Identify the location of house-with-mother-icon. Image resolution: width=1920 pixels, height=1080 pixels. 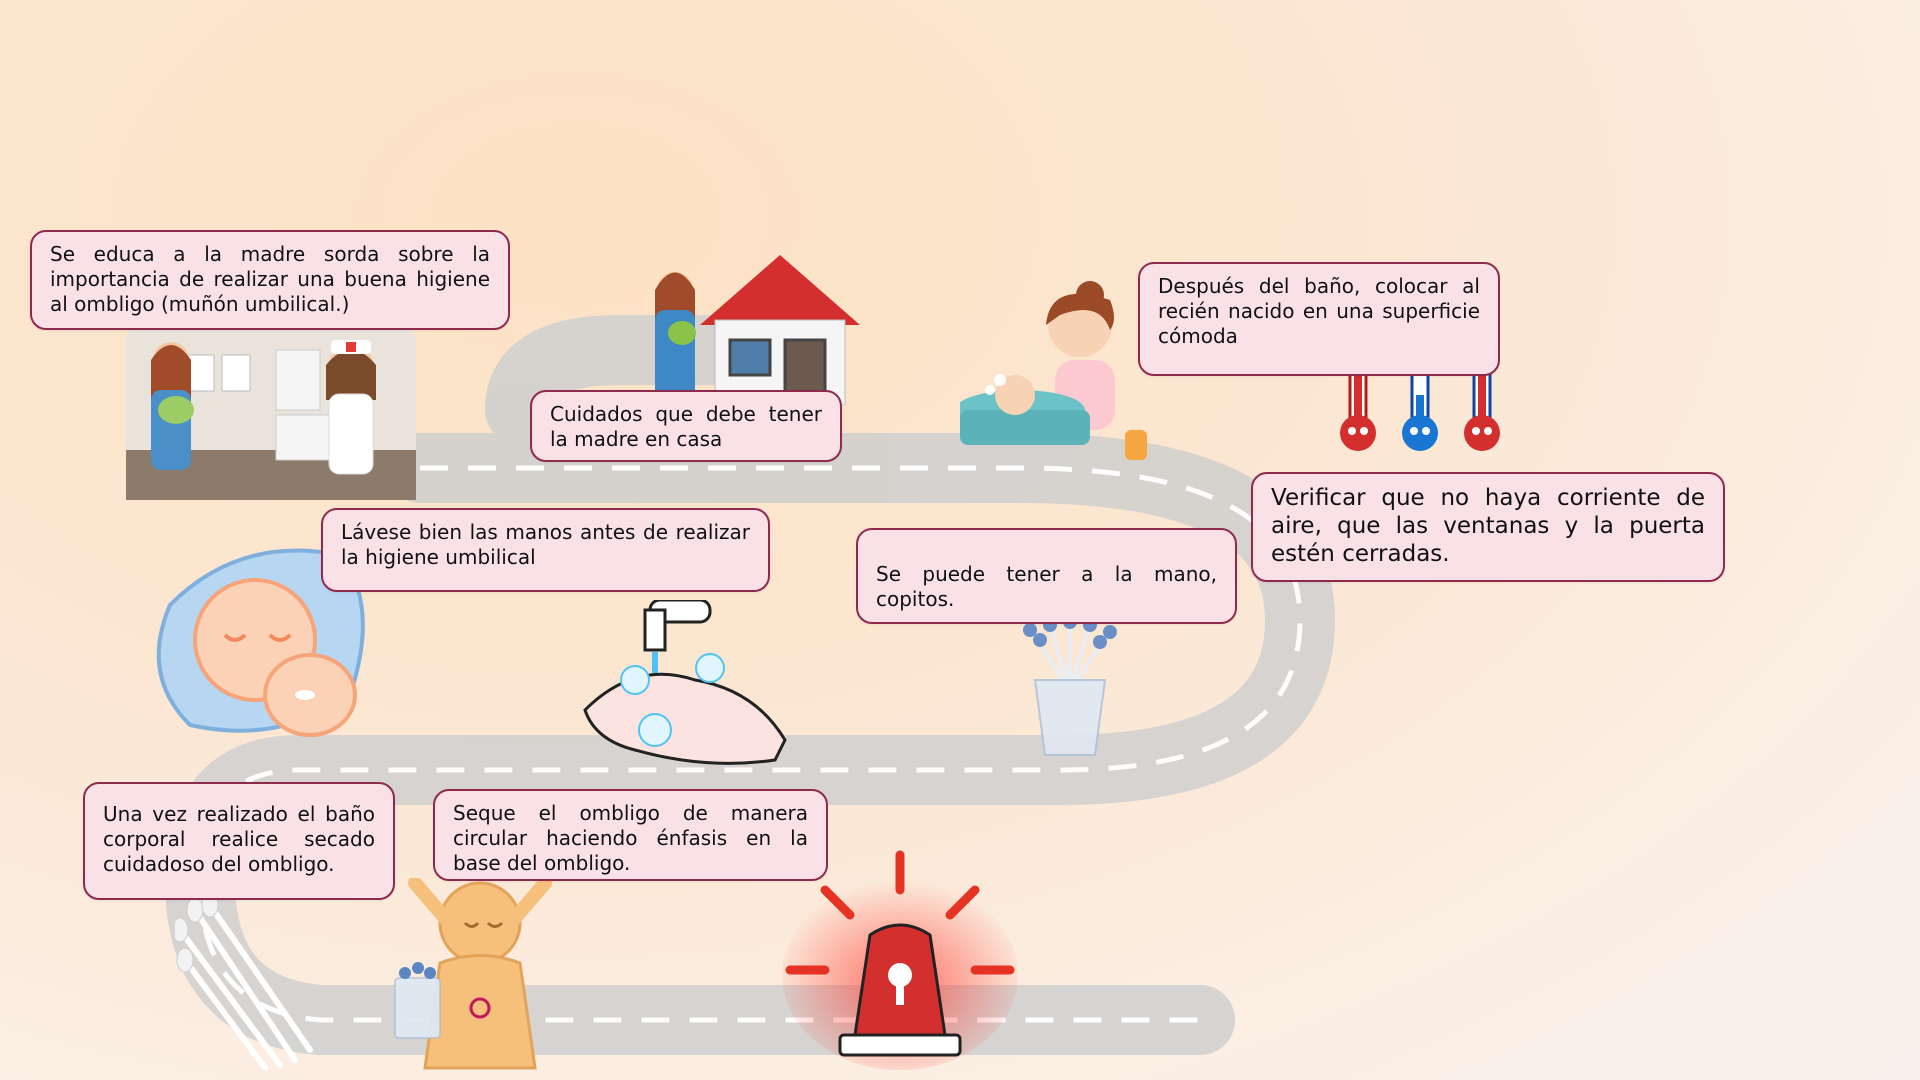
(757, 330).